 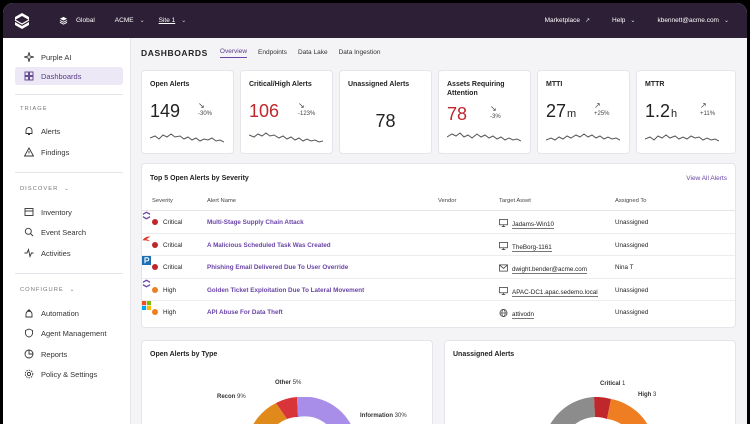 I want to click on tab-endpoints: Endpoints, so click(x=272, y=52).